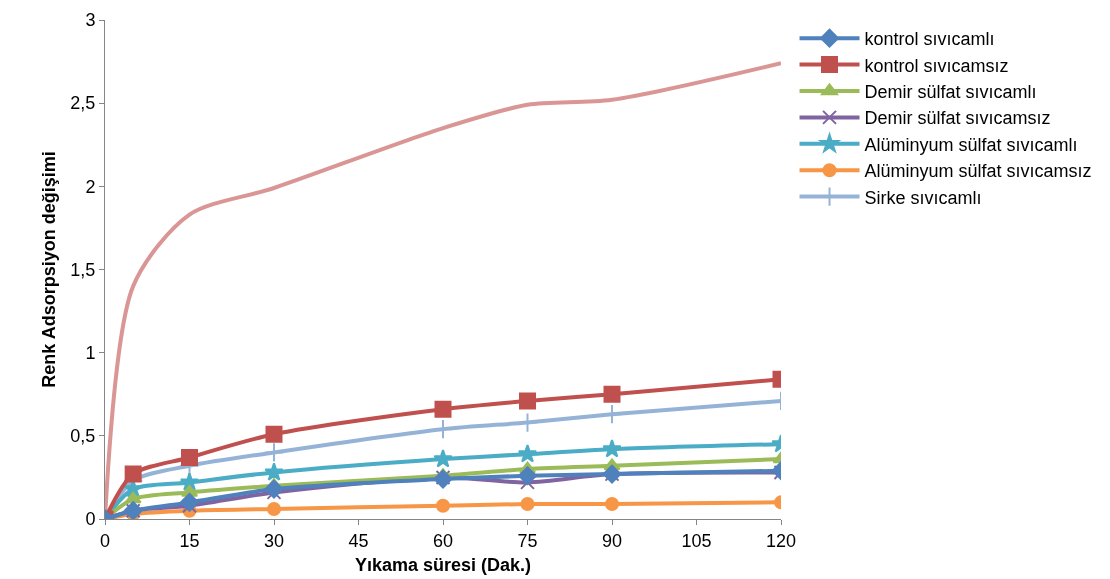 The width and height of the screenshot is (1110, 579). Describe the element at coordinates (83, 269) in the screenshot. I see `y-tick-label: 1,5` at that location.